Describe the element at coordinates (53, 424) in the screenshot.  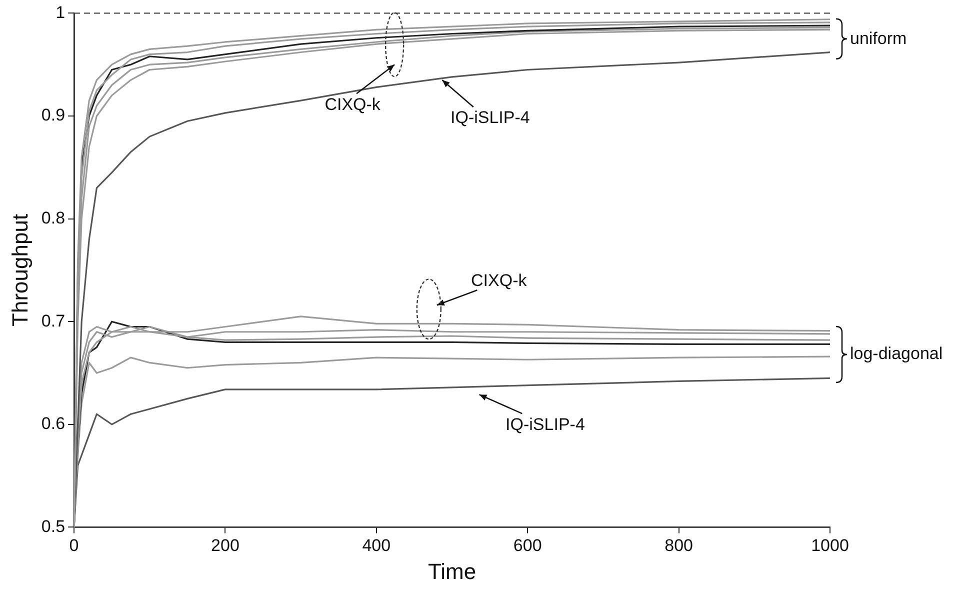
I see `y-tick-label: 0.6` at that location.